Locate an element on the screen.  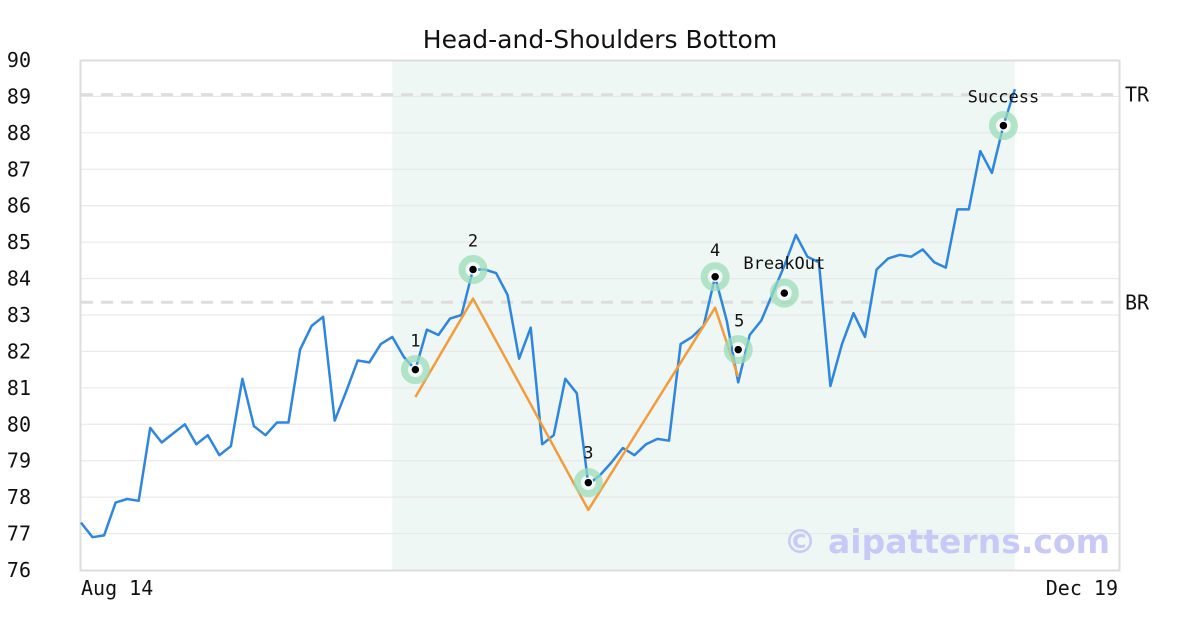
y-tick-label: 87 is located at coordinates (19, 169).